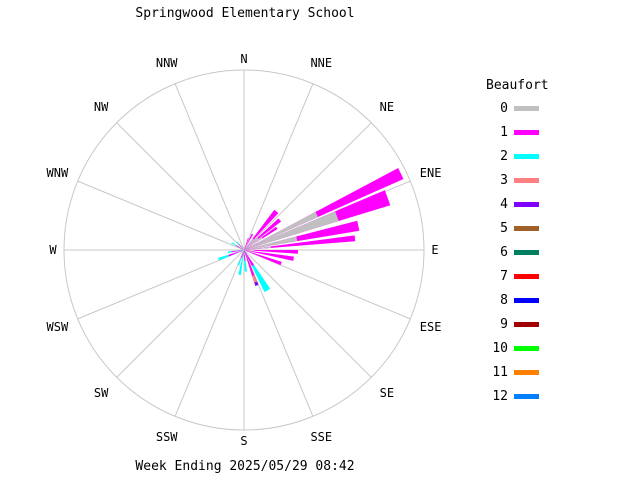 The image size is (640, 480). I want to click on legend-label: 1, so click(504, 132).